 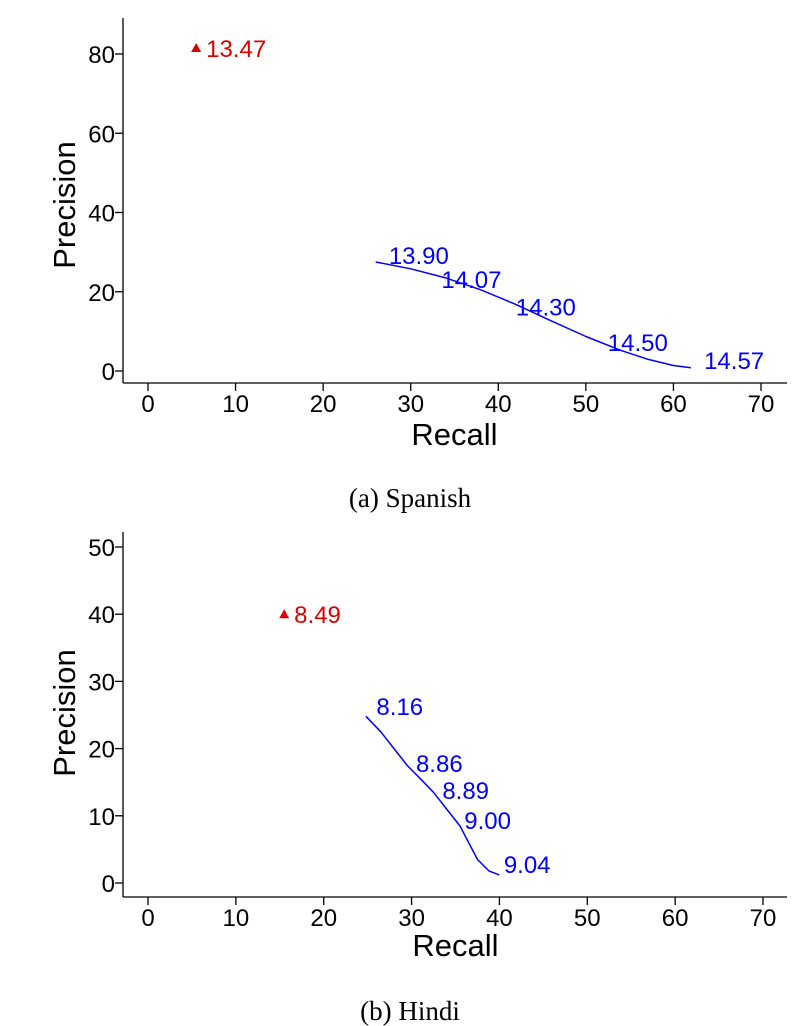 What do you see at coordinates (101, 548) in the screenshot?
I see `y-tick-label: 50` at bounding box center [101, 548].